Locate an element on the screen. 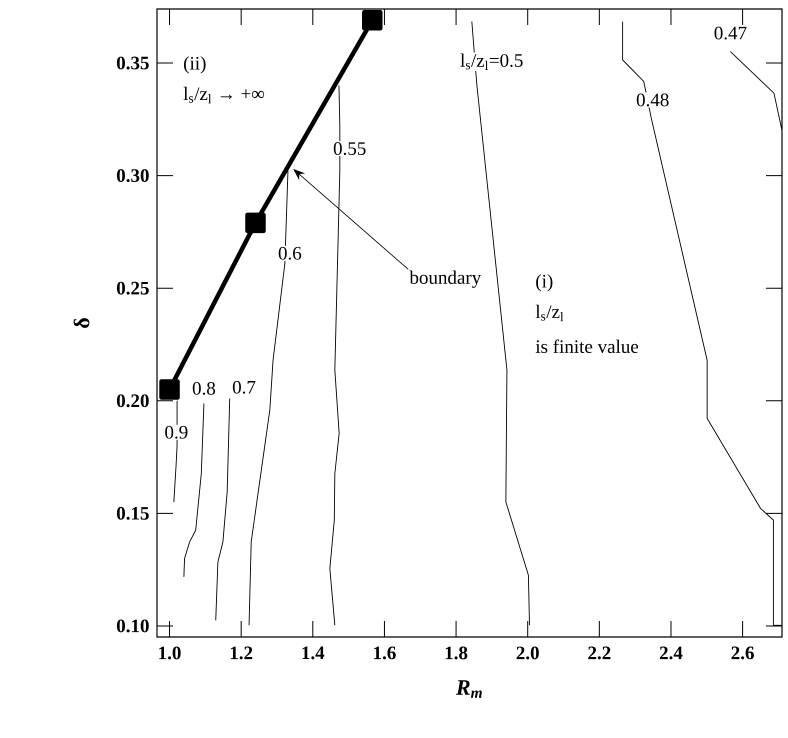  annotation: 0.9 is located at coordinates (176, 432).